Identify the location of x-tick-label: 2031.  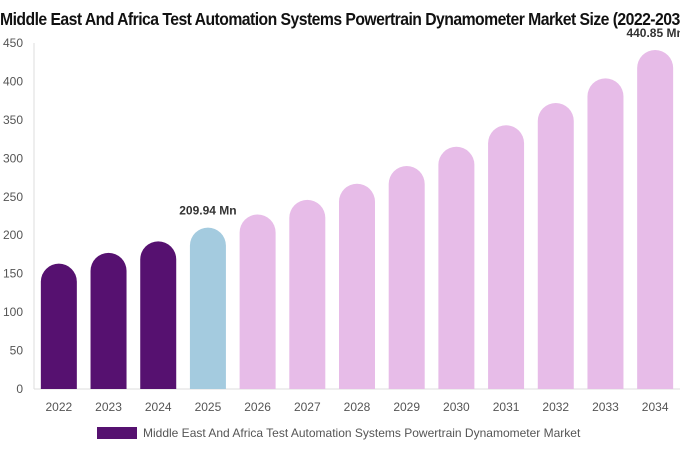
(506, 407).